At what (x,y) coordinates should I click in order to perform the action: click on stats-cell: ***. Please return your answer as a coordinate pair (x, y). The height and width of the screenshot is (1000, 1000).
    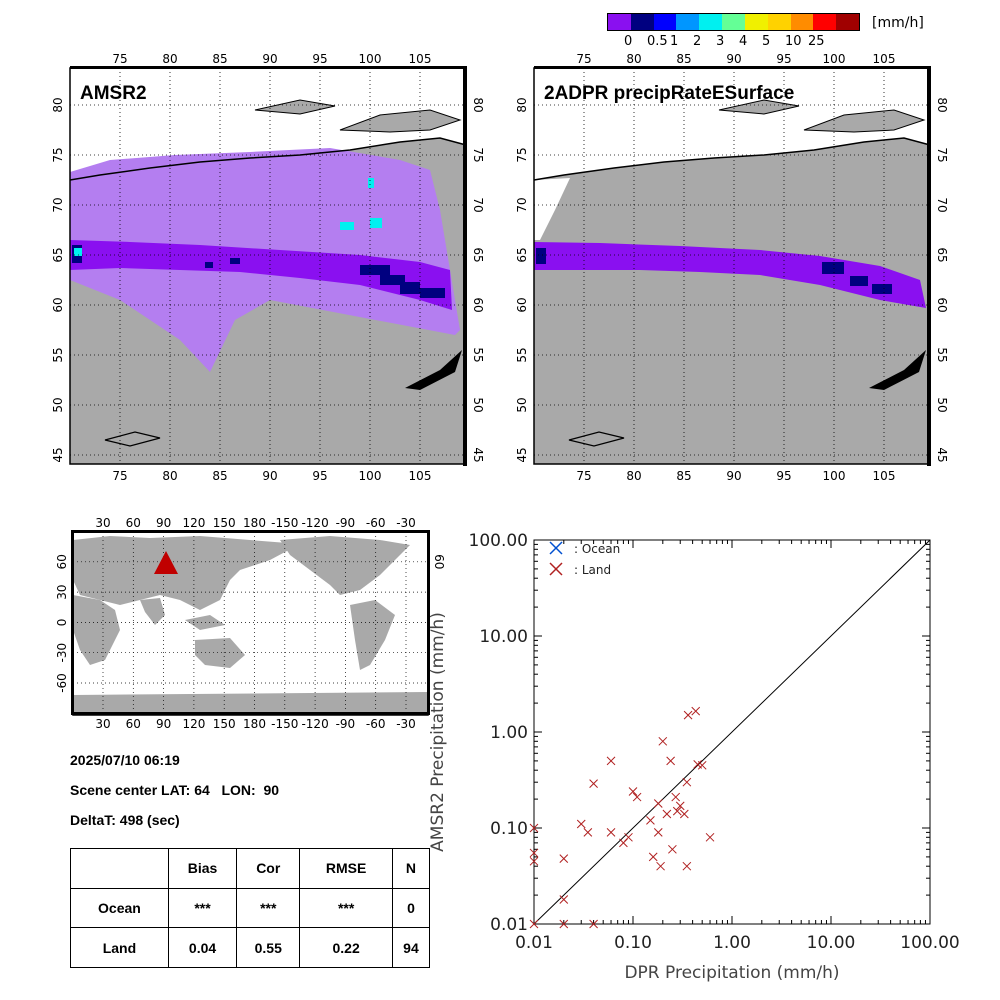
    Looking at the image, I should click on (346, 908).